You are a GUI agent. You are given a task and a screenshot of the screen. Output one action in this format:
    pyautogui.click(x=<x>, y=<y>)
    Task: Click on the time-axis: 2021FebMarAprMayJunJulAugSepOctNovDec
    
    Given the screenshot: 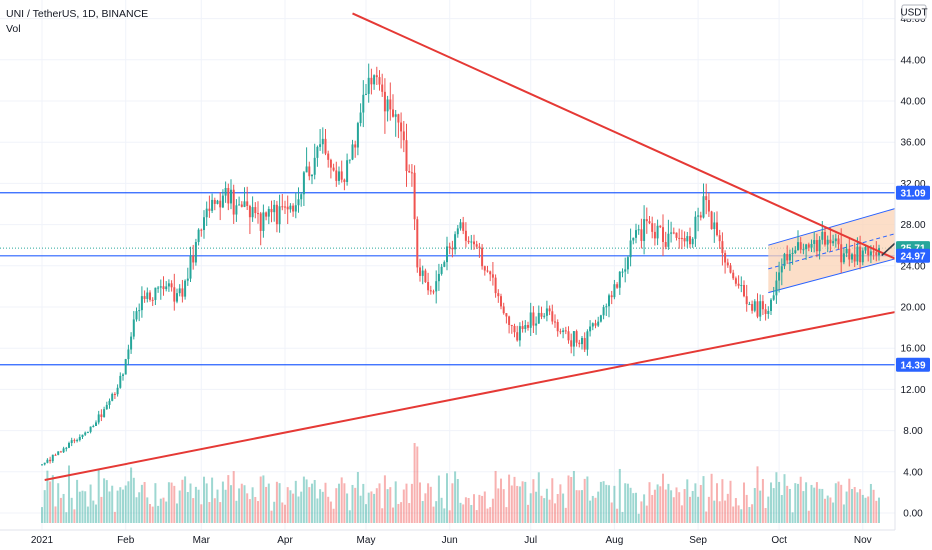 What is the action you would take?
    pyautogui.click(x=481, y=540)
    